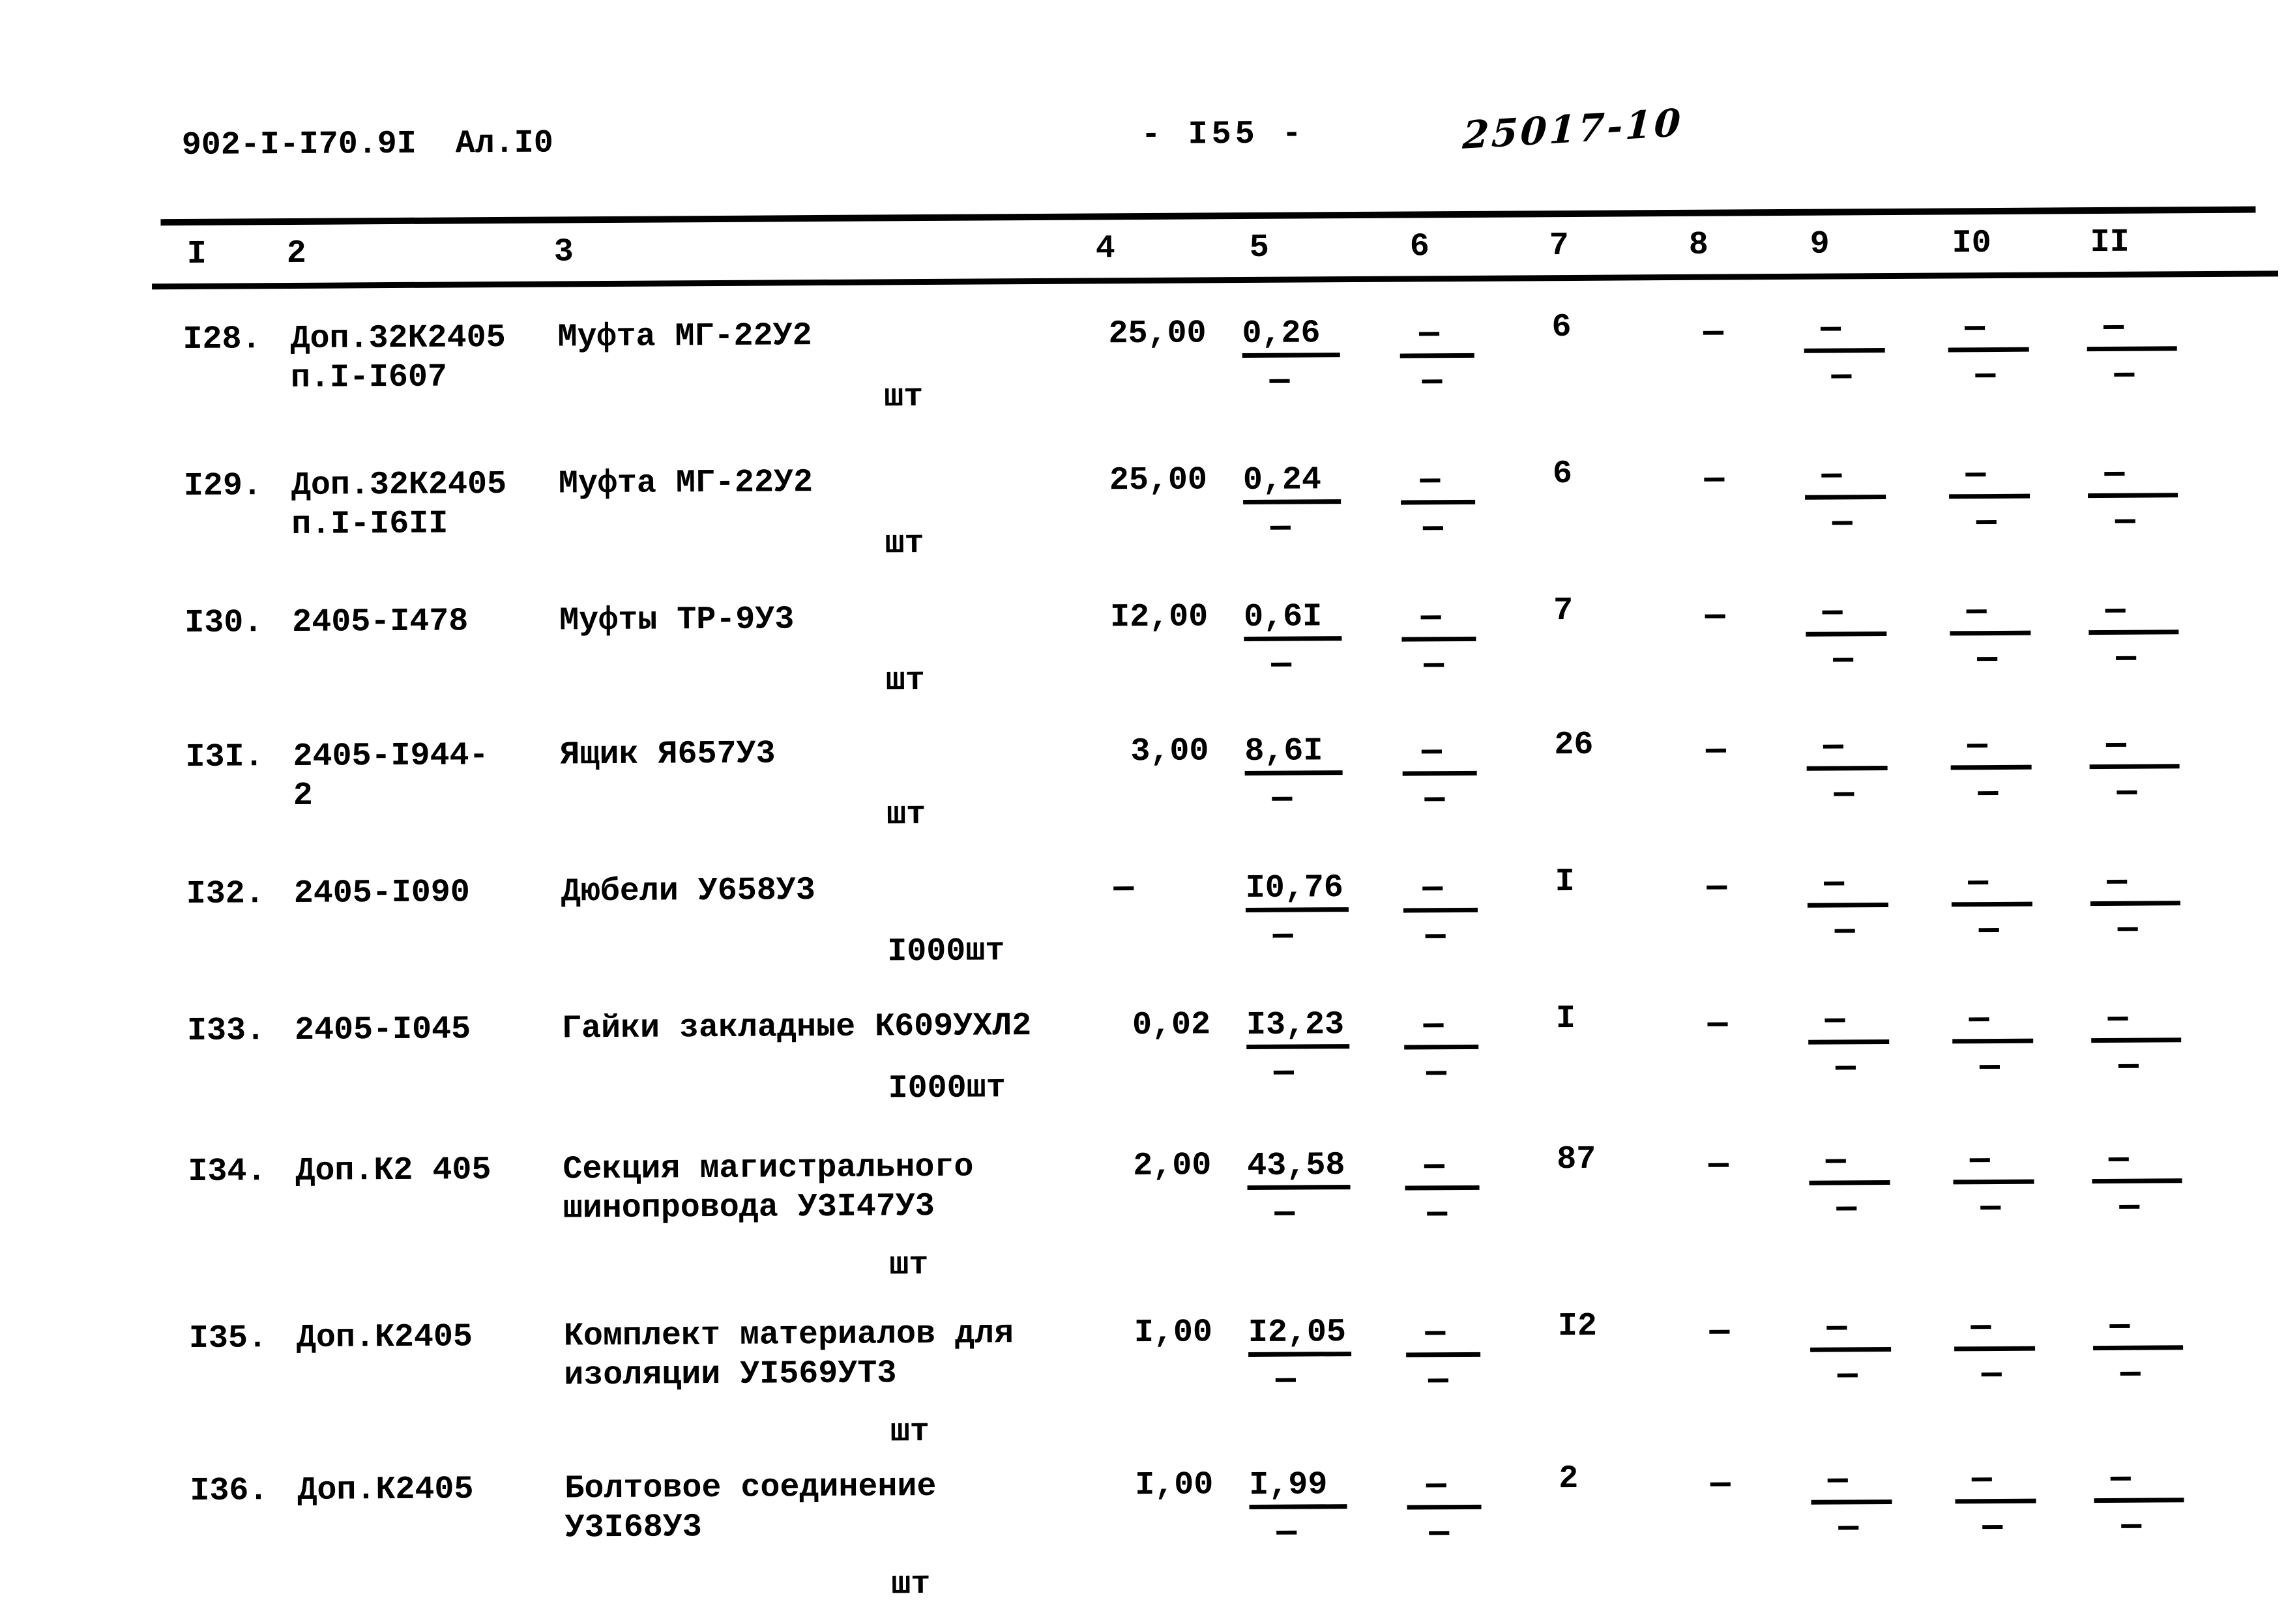 This screenshot has height=1624, width=2286. I want to click on row-name-line1: Муфта МГ-22У2, so click(684, 337).